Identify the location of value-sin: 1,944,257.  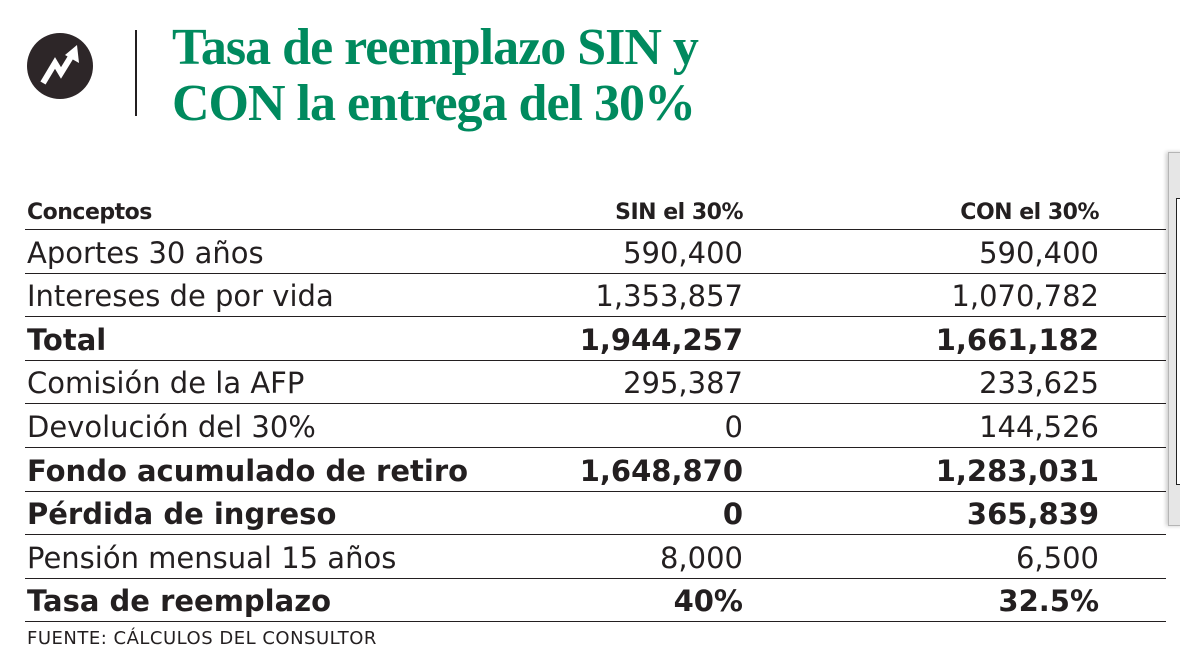
(661, 339).